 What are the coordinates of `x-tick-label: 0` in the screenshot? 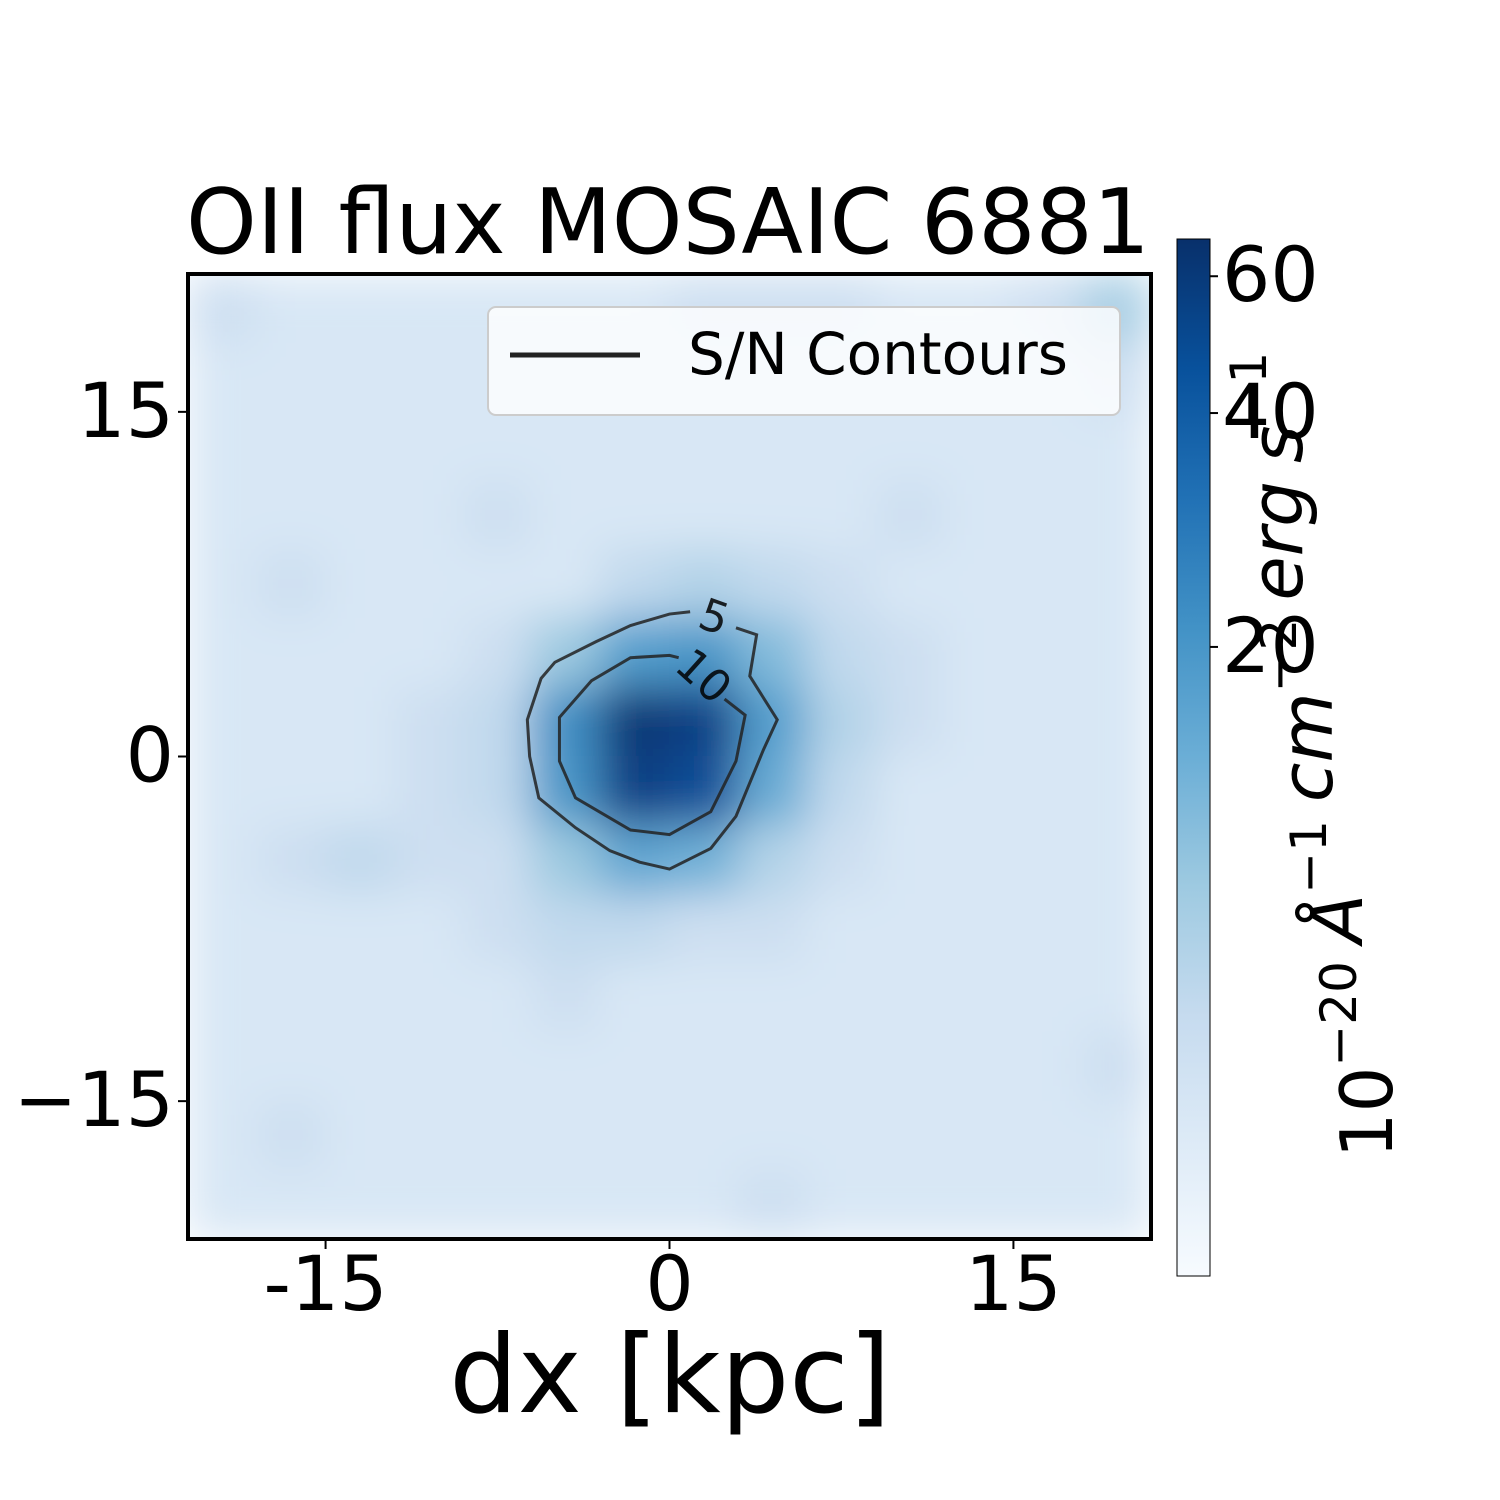 It's located at (669, 1283).